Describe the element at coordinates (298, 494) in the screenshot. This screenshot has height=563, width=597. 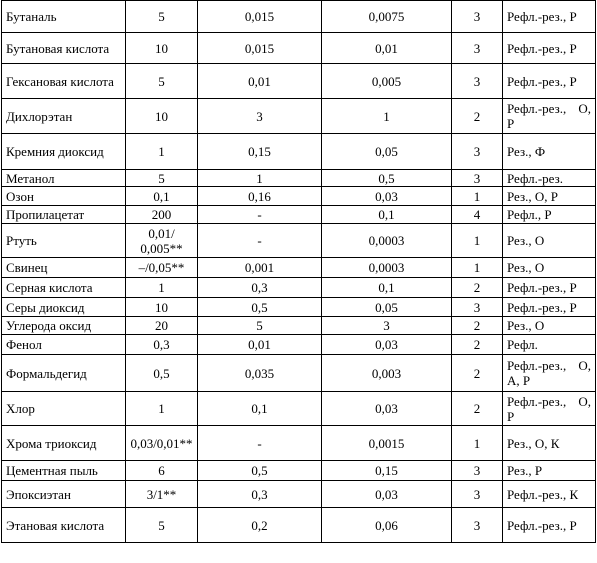
I see `table-row: Эпоксиэтан 3/1** 0,3 0,03 3 Рефл.-рез., К` at that location.